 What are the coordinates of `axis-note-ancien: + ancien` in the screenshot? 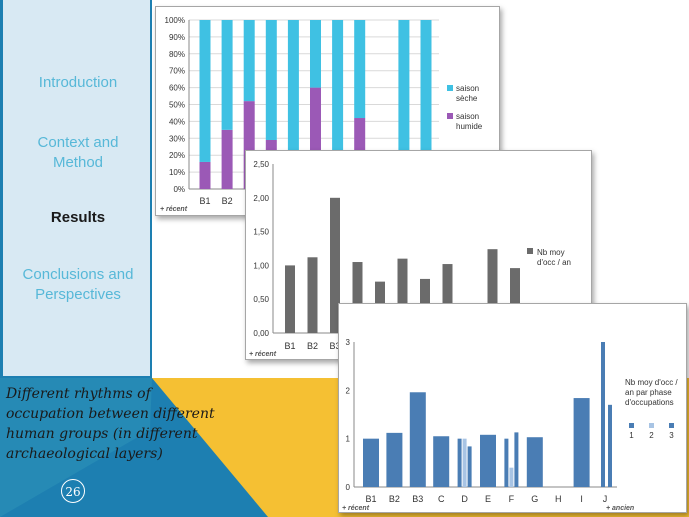 It's located at (620, 508).